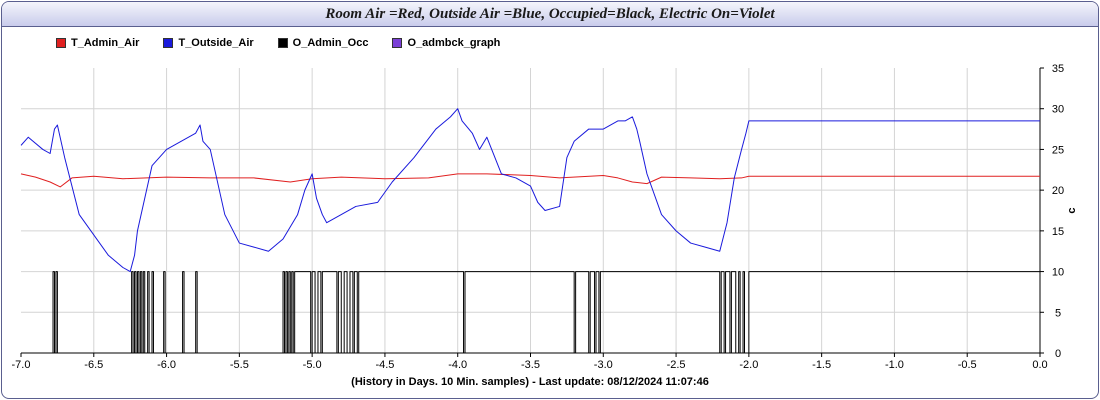  What do you see at coordinates (530, 365) in the screenshot?
I see `x-tick-label: -3.5` at bounding box center [530, 365].